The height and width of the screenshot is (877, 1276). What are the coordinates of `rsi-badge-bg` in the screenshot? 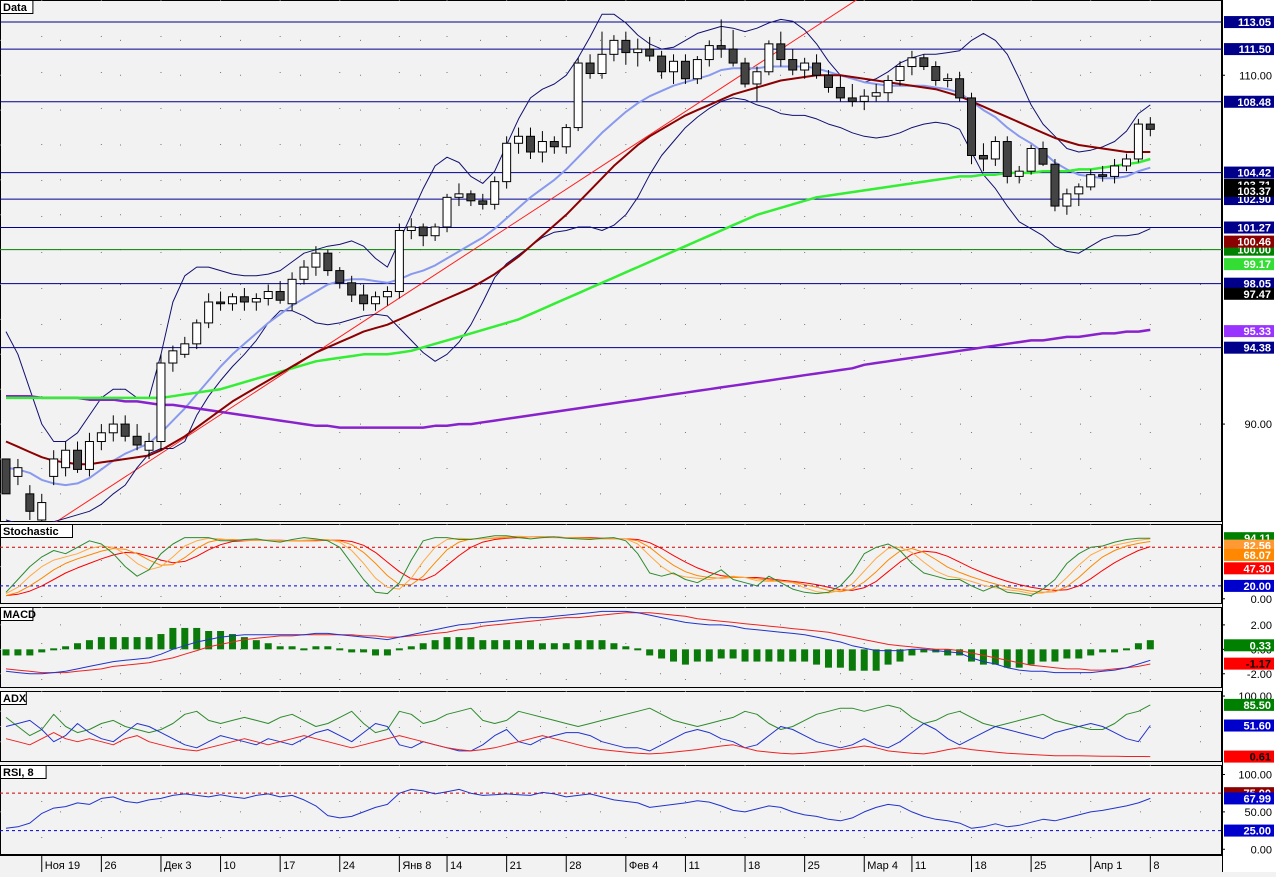 It's located at (1249, 830).